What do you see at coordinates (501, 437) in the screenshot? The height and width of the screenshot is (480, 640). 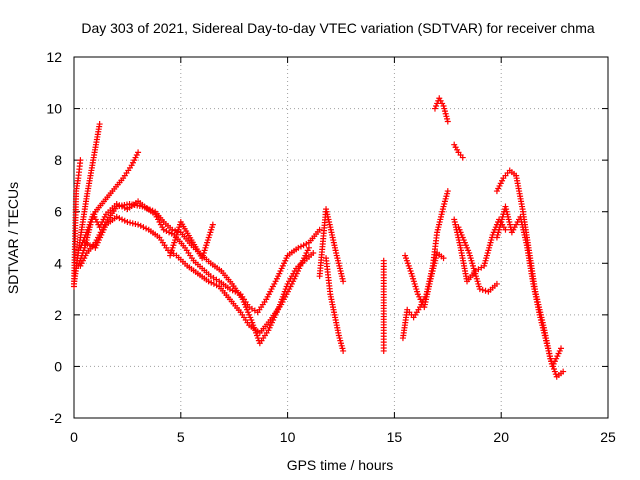 I see `x-tick-label: 20` at bounding box center [501, 437].